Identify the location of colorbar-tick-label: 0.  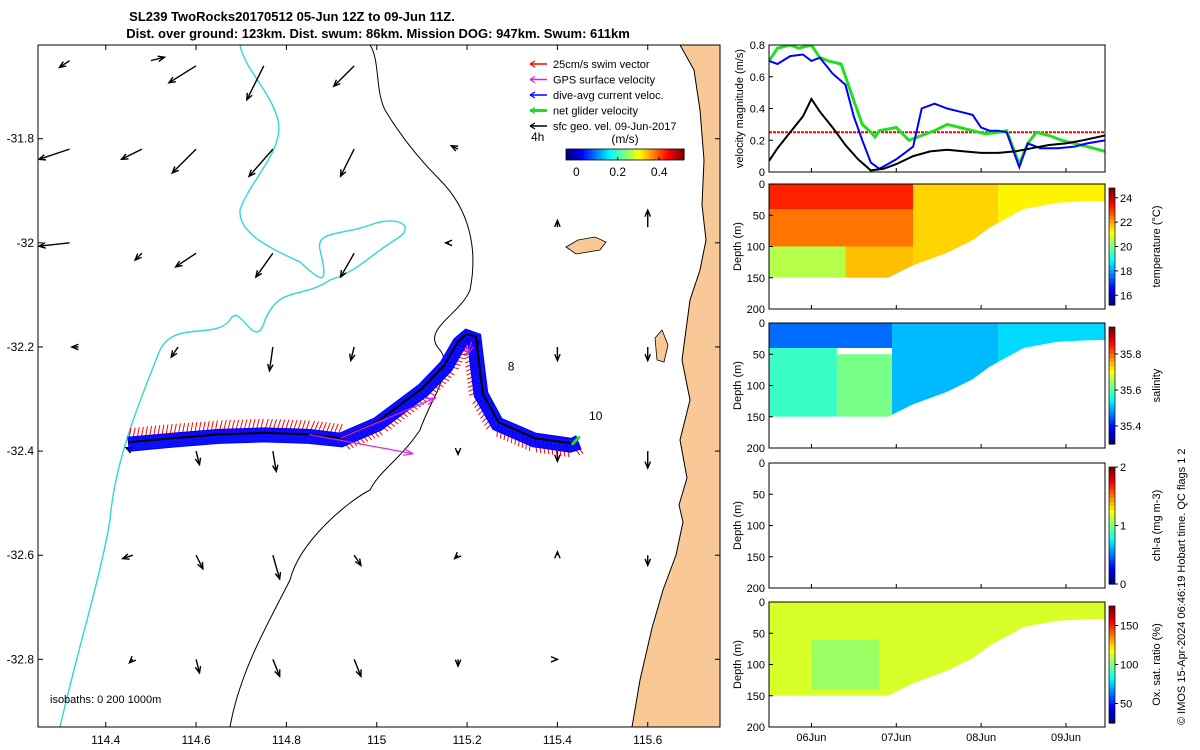
(576, 172).